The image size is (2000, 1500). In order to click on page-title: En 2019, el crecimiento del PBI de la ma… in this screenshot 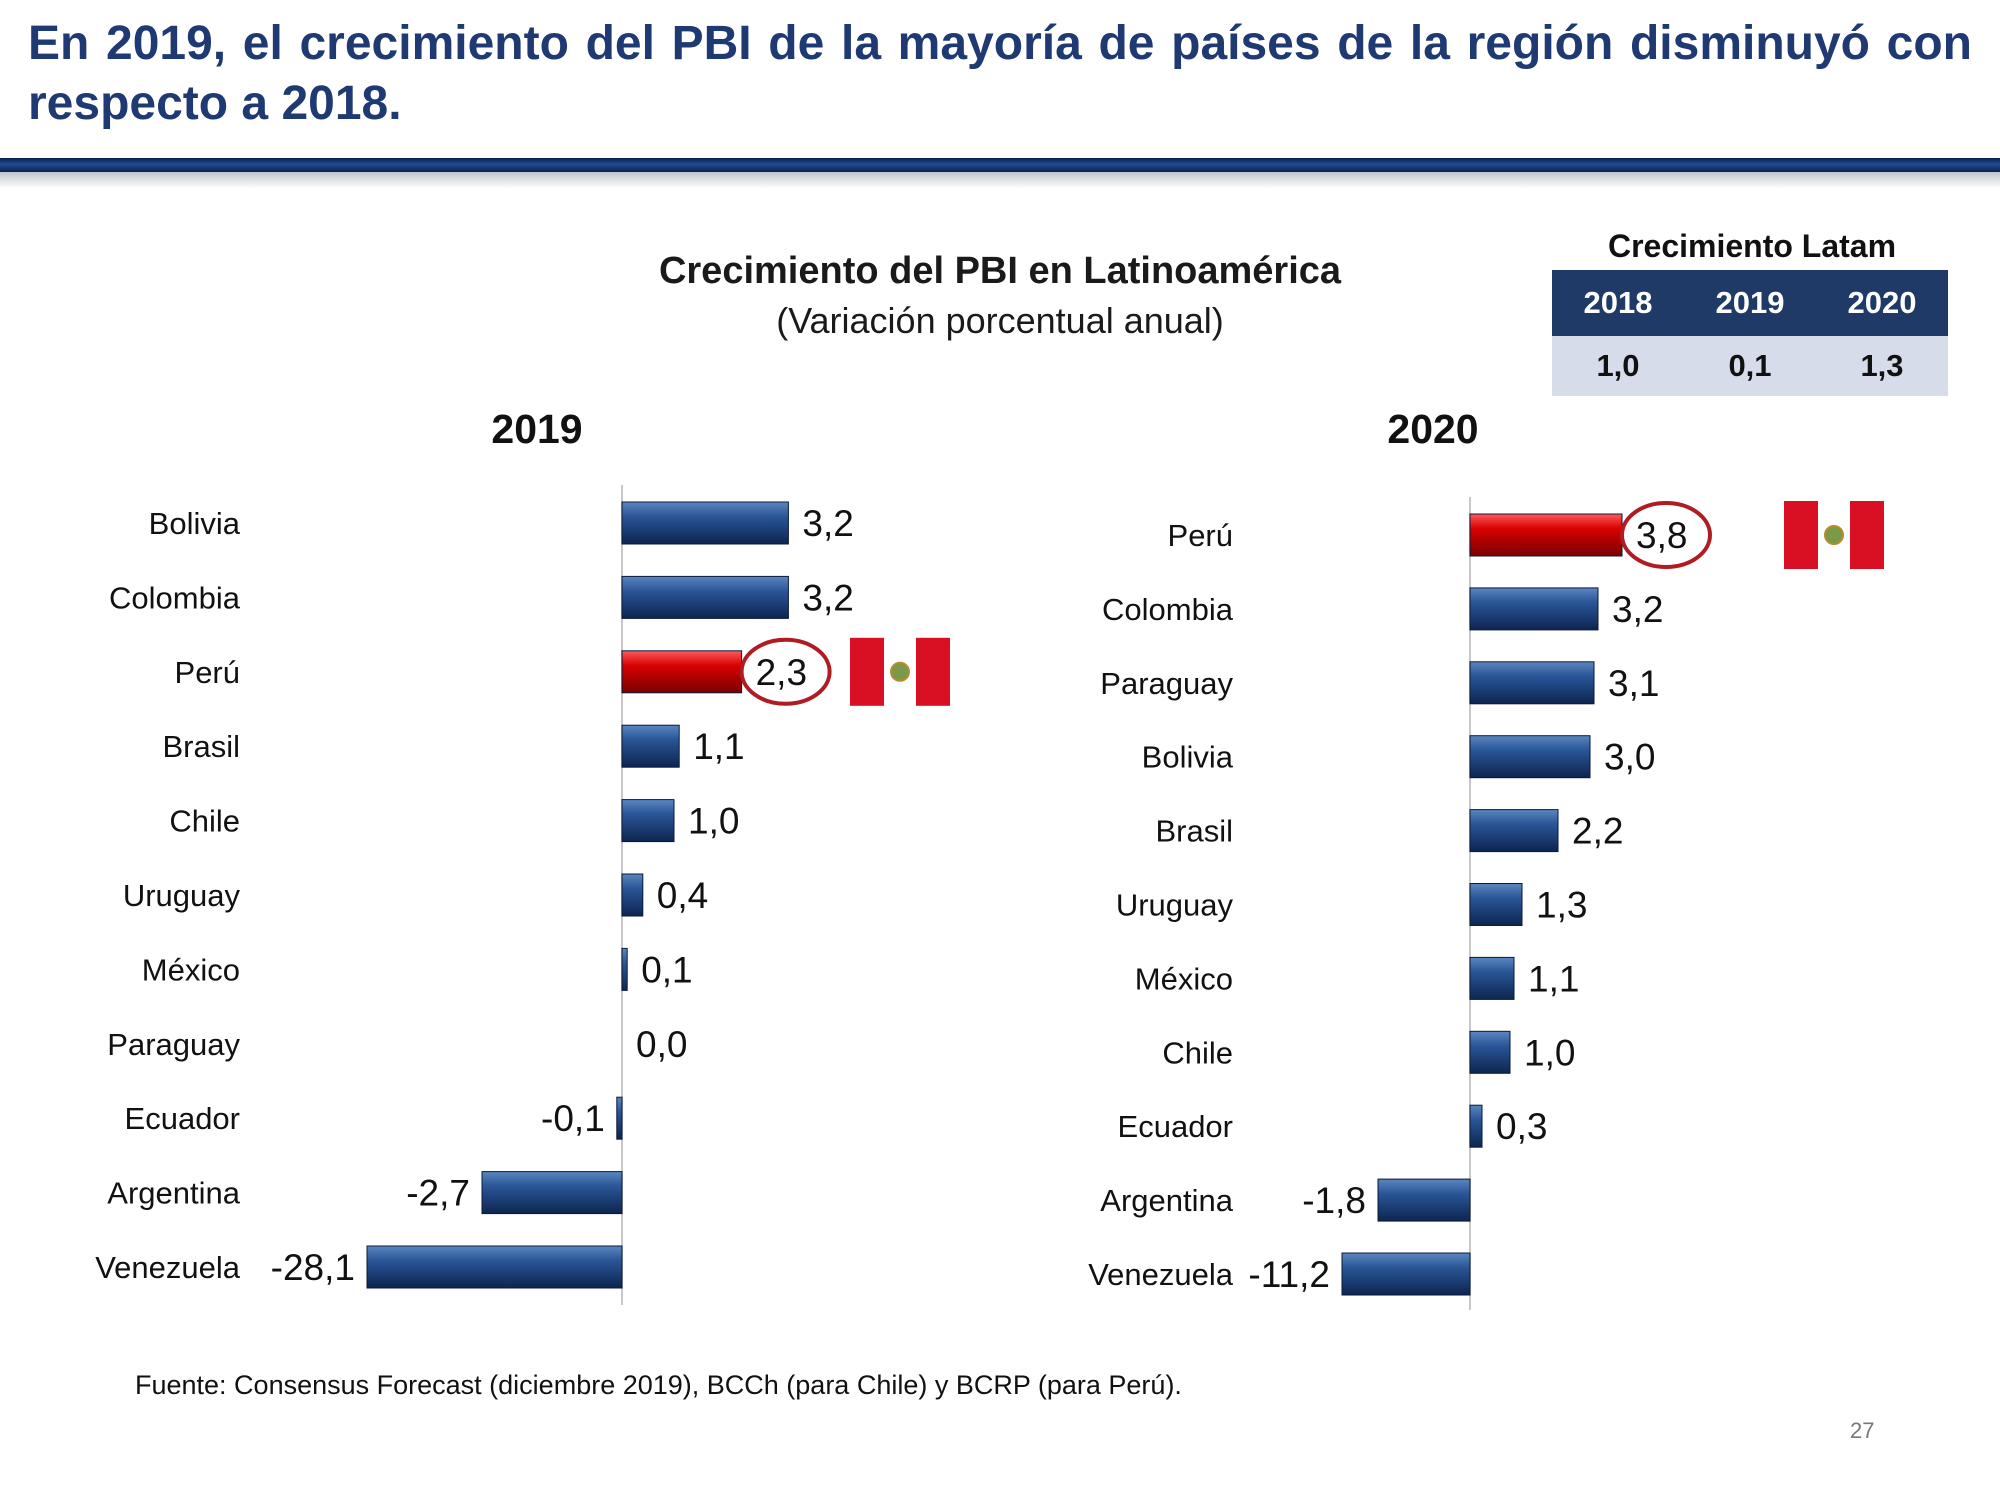, I will do `click(1000, 73)`.